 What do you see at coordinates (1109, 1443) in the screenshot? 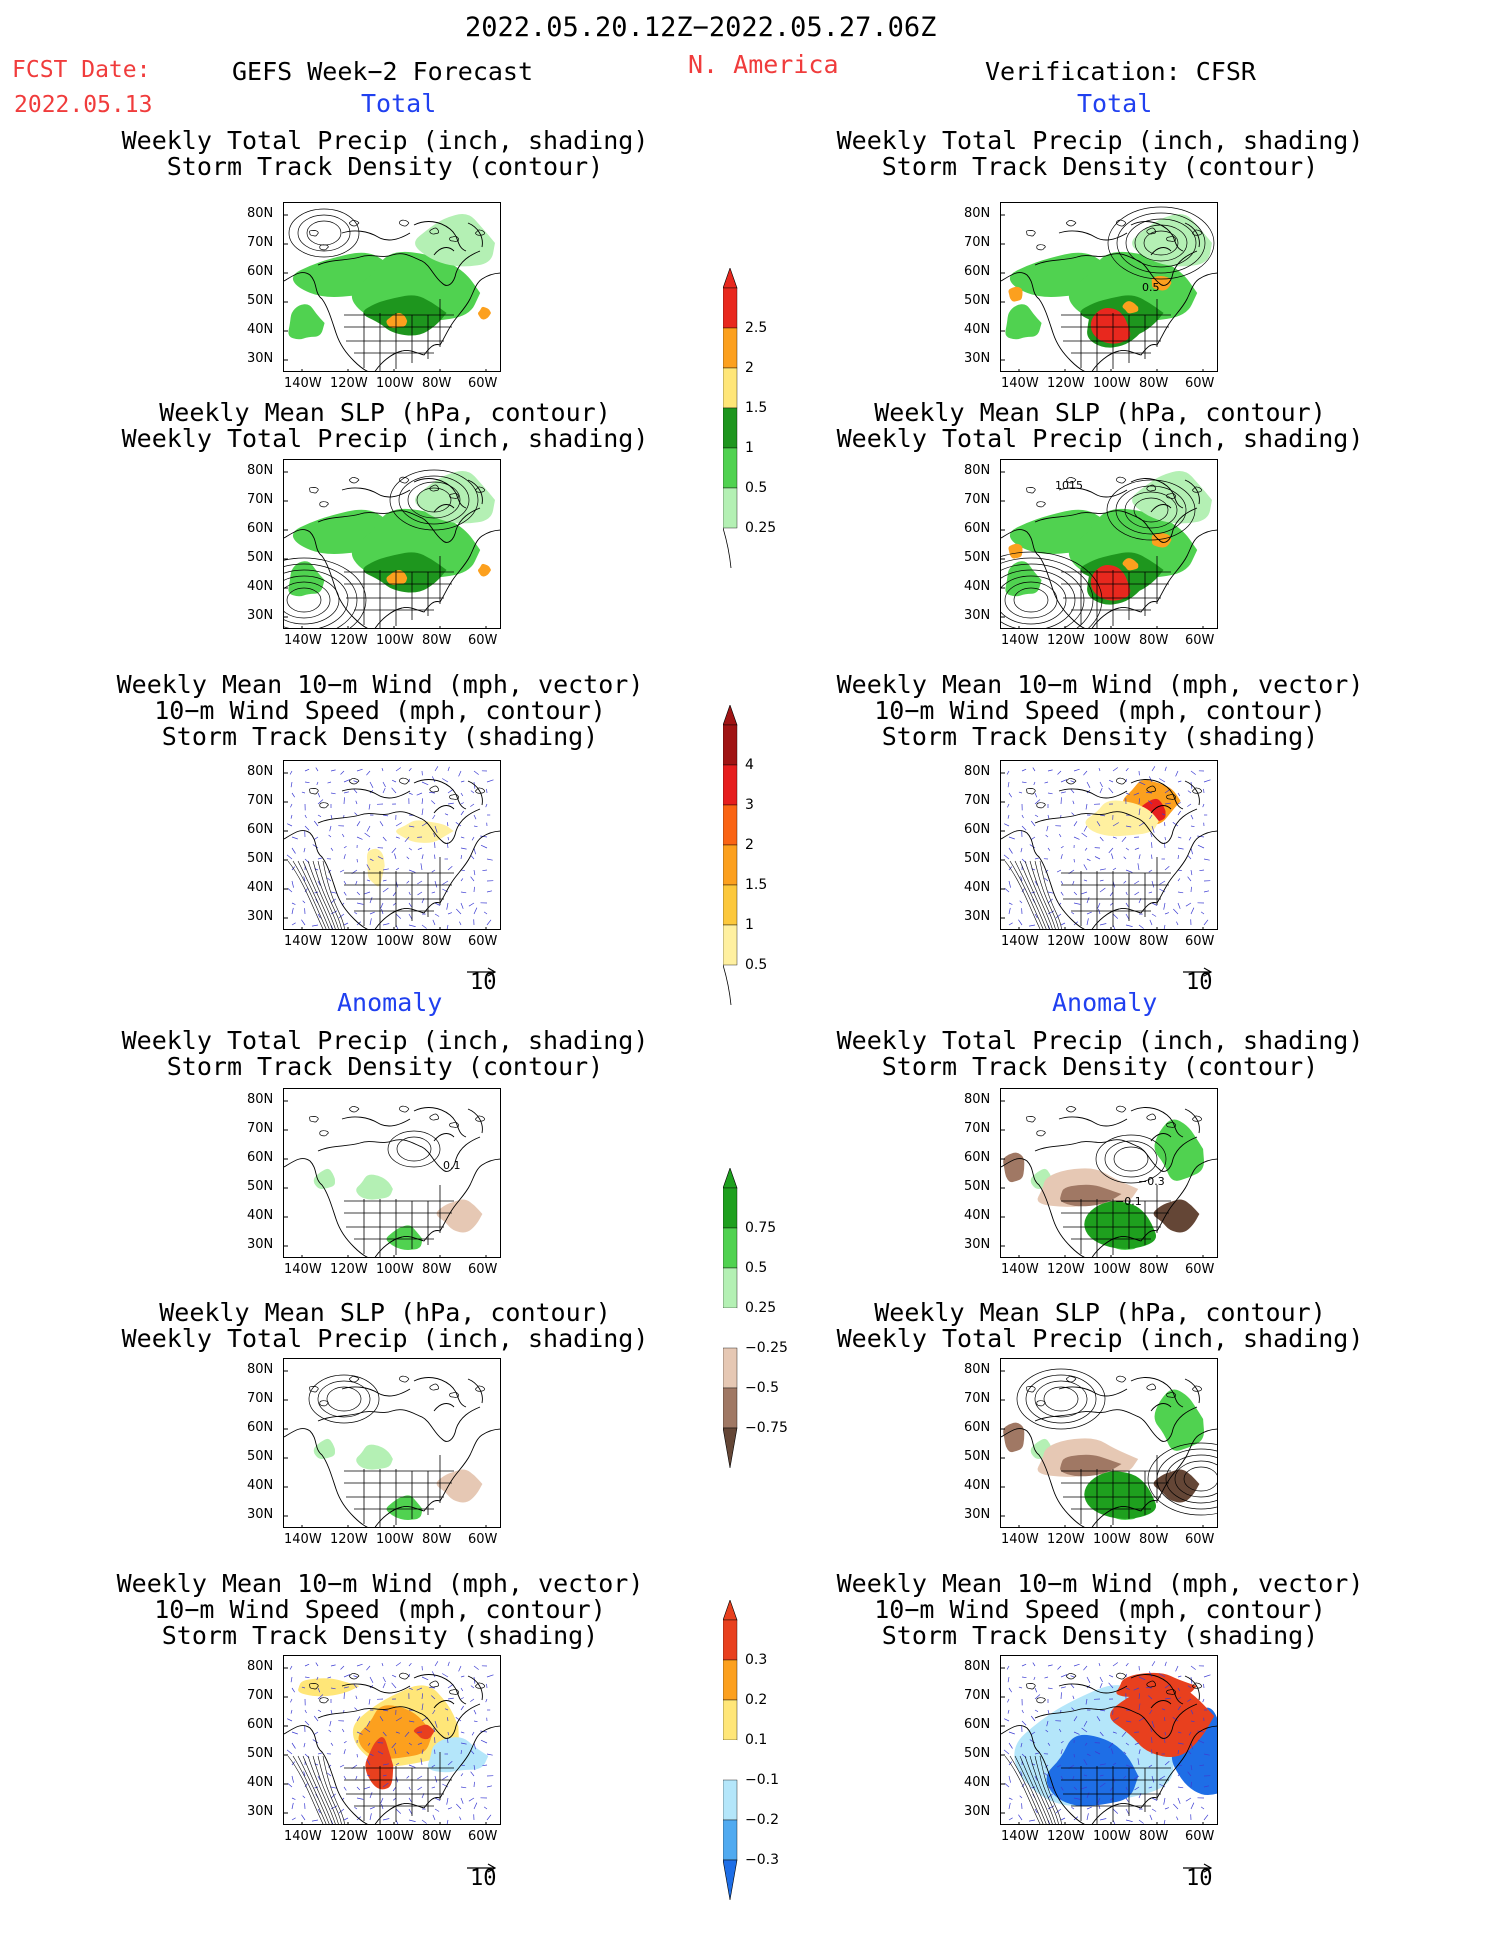
I see `map-obs-anom-slp` at bounding box center [1109, 1443].